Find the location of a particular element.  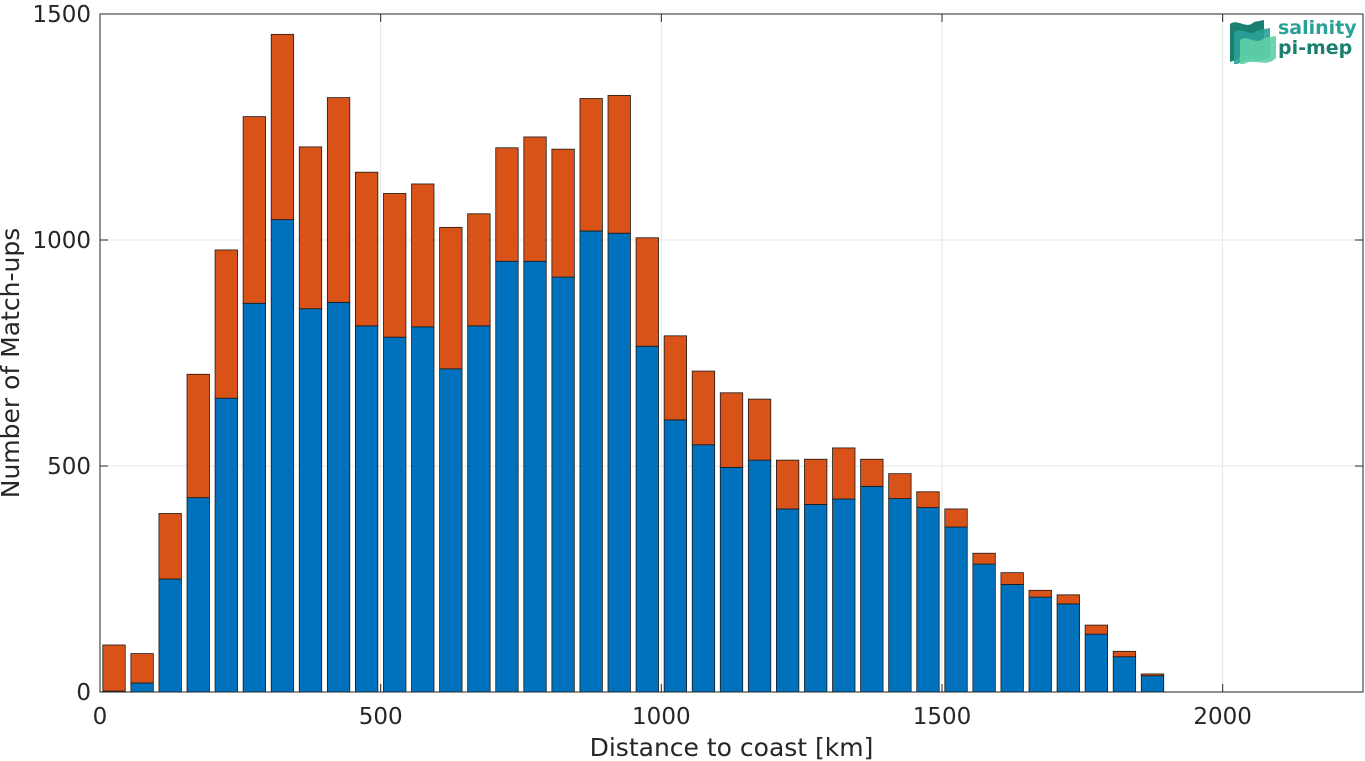

logo-text-pi-mep: pi-mep is located at coordinates (1315, 48).